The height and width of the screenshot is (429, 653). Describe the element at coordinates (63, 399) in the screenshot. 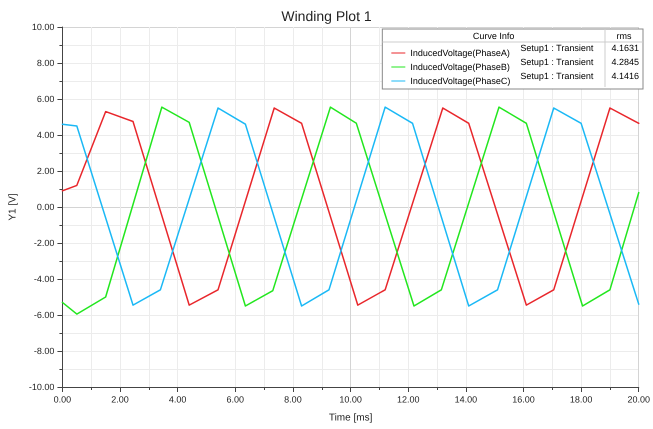

I see `x-tick-label: 0.00` at that location.